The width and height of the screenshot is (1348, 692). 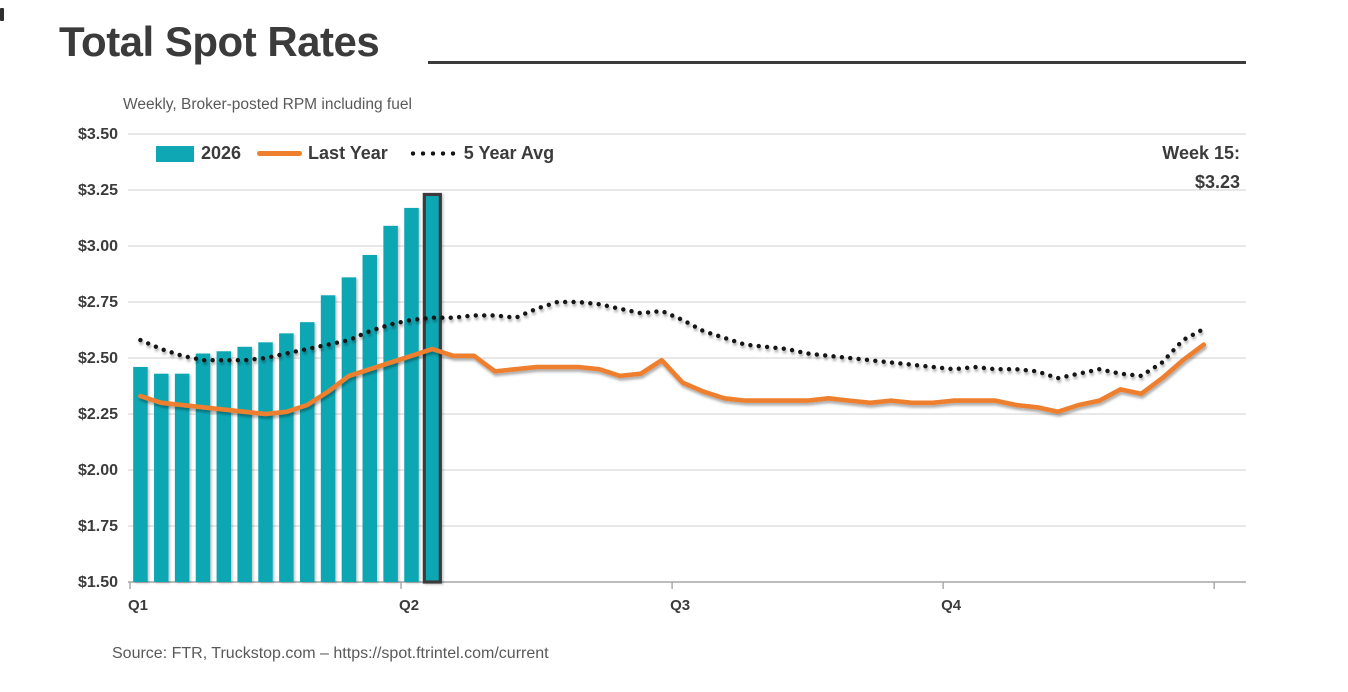 I want to click on legend-item-last-year: Last Year, so click(x=322, y=153).